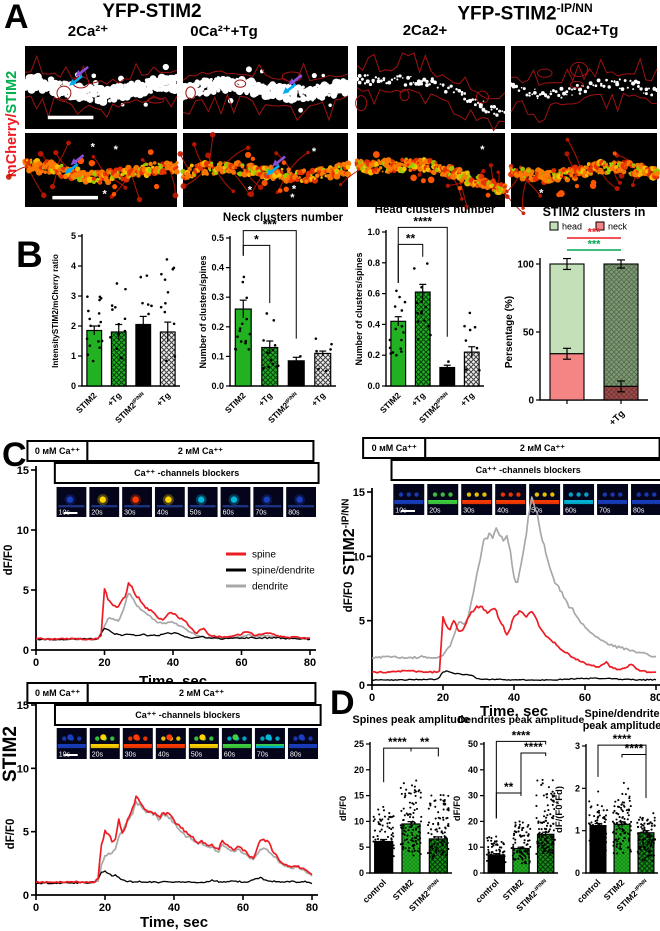 The image size is (660, 931). What do you see at coordinates (241, 663) in the screenshot?
I see `svg-text: 60` at bounding box center [241, 663].